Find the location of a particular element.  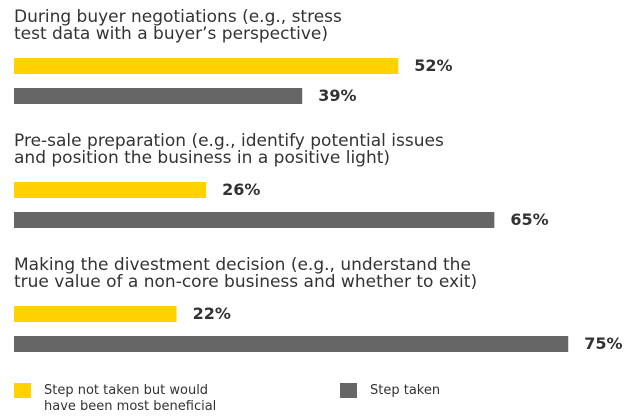

value-label: 52% is located at coordinates (433, 65).